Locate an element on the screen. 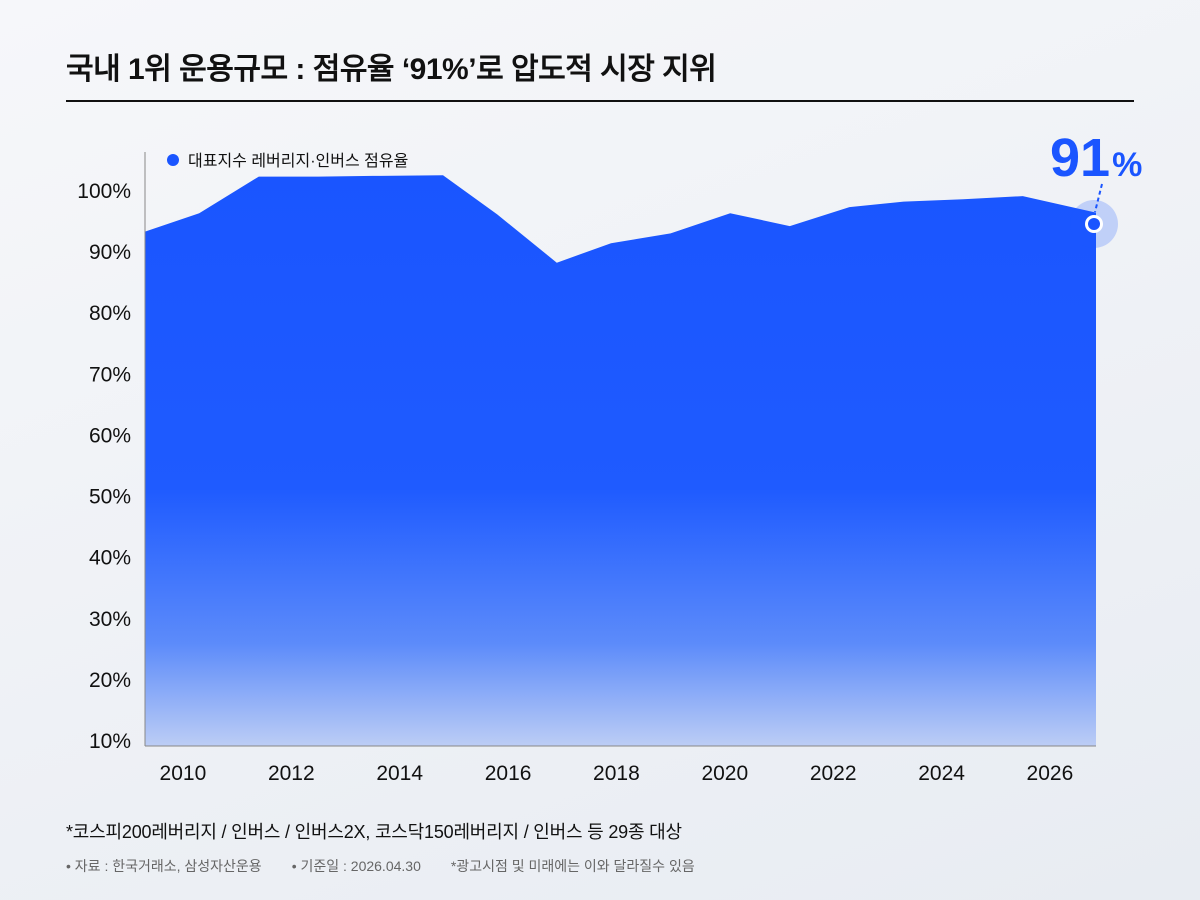 Image resolution: width=1200 pixels, height=900 pixels. y-tick-label: 20% is located at coordinates (110, 680).